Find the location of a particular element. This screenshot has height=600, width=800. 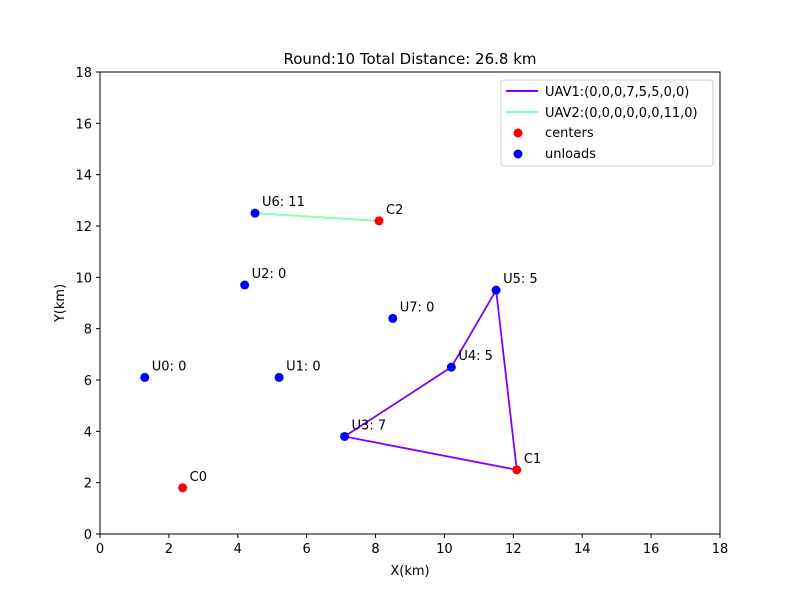

legend-swatch-centers is located at coordinates (518, 133).